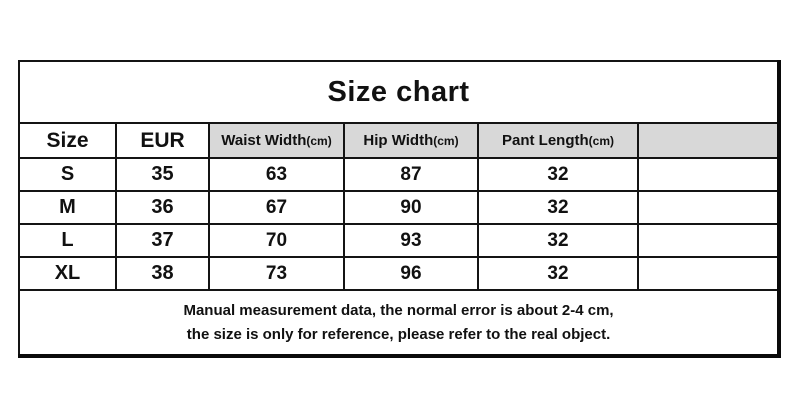 The width and height of the screenshot is (800, 408). Describe the element at coordinates (708, 140) in the screenshot. I see `col-header-empty` at that location.